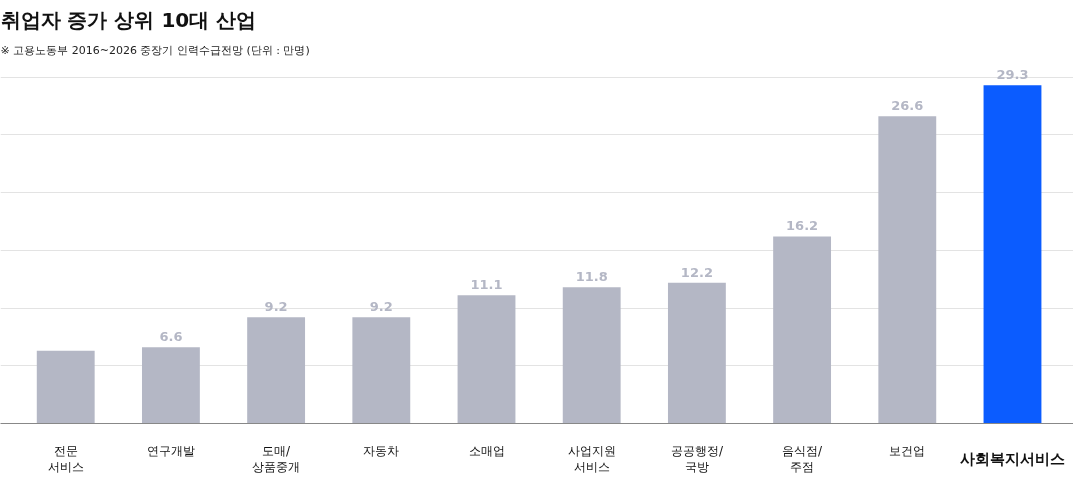  Describe the element at coordinates (65, 459) in the screenshot. I see `x-tick-label: 전문 서비스` at that location.